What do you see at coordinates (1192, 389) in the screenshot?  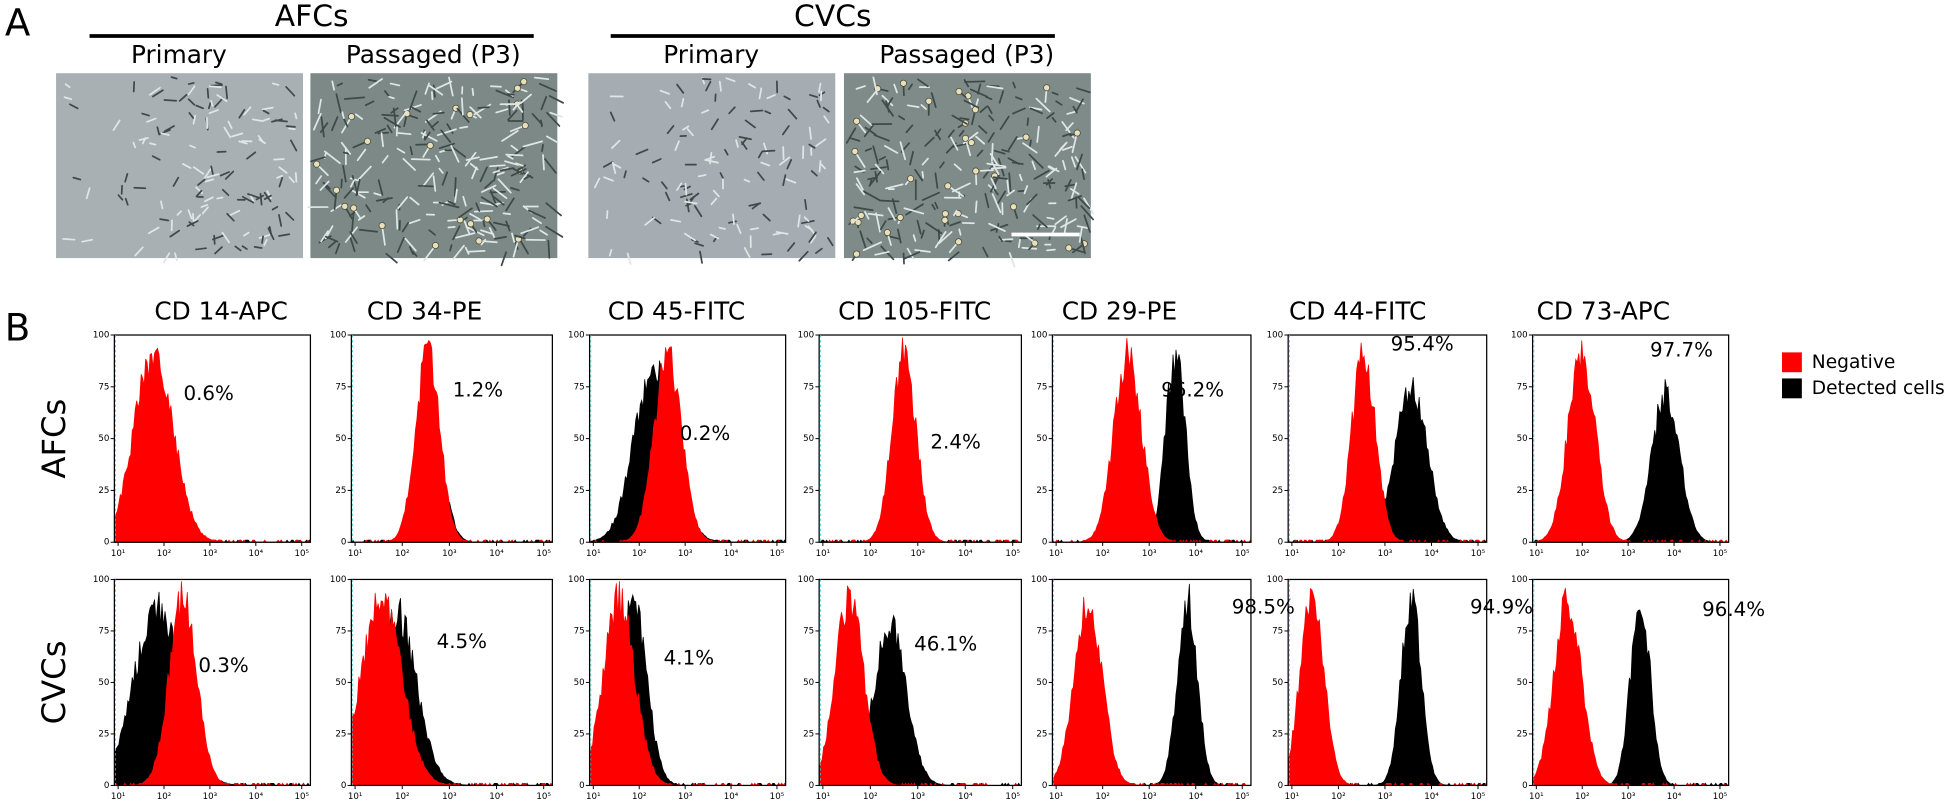 I see `percentage: 96.2%` at bounding box center [1192, 389].